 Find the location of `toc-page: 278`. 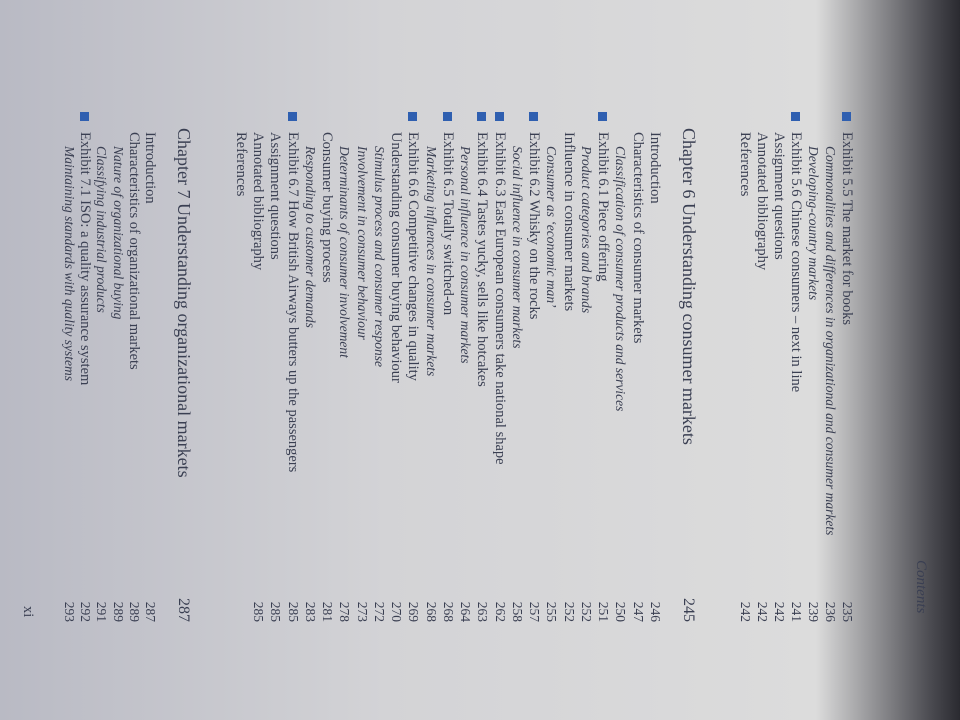

toc-page: 278 is located at coordinates (345, 611).